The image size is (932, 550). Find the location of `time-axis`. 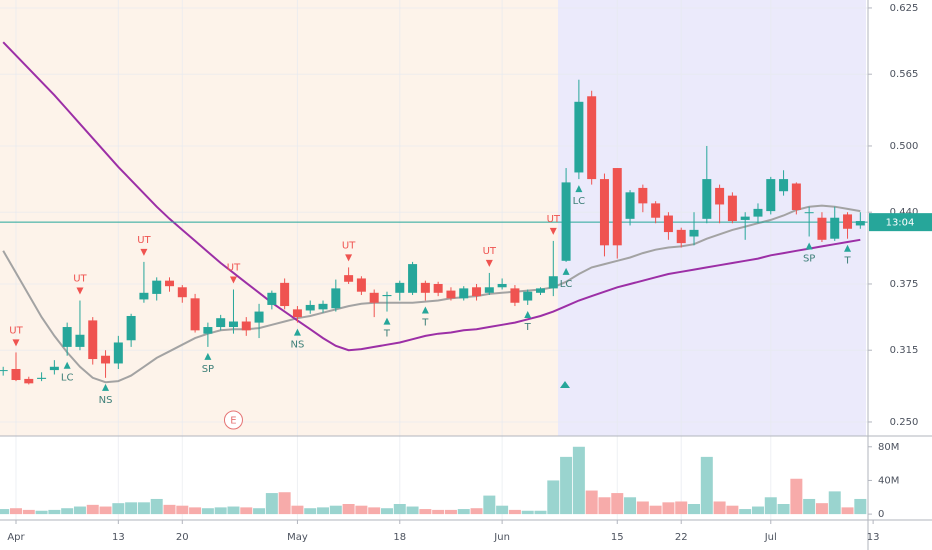

time-axis is located at coordinates (466, 535).